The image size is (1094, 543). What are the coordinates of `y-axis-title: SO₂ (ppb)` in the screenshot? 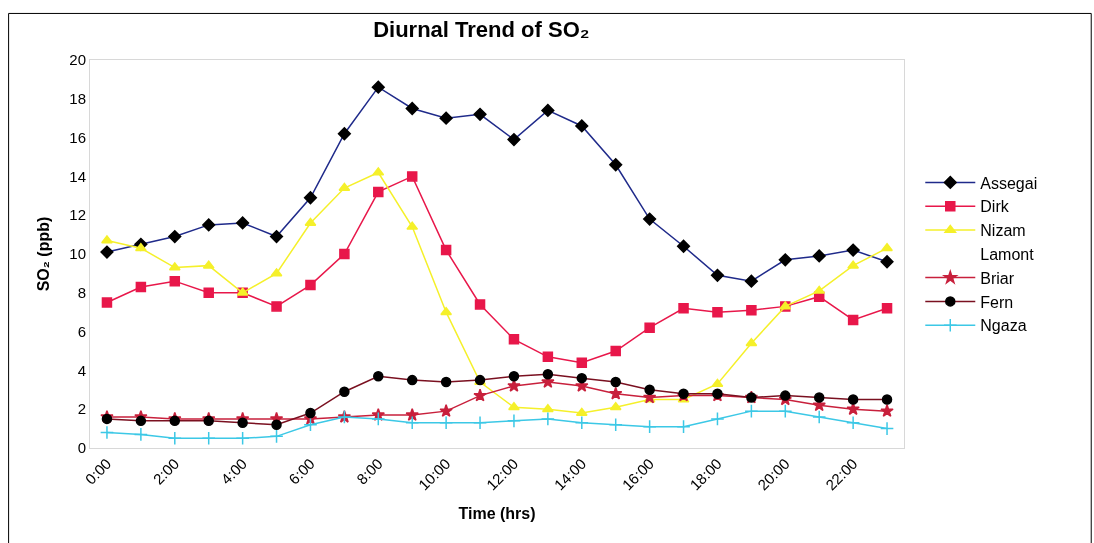 It's located at (44, 254).